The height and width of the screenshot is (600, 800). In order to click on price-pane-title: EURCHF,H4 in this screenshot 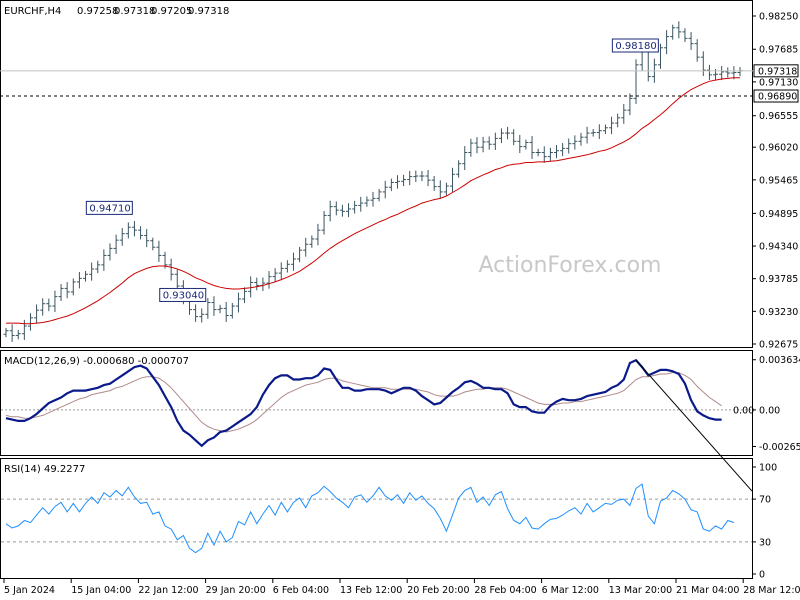, I will do `click(32, 11)`.